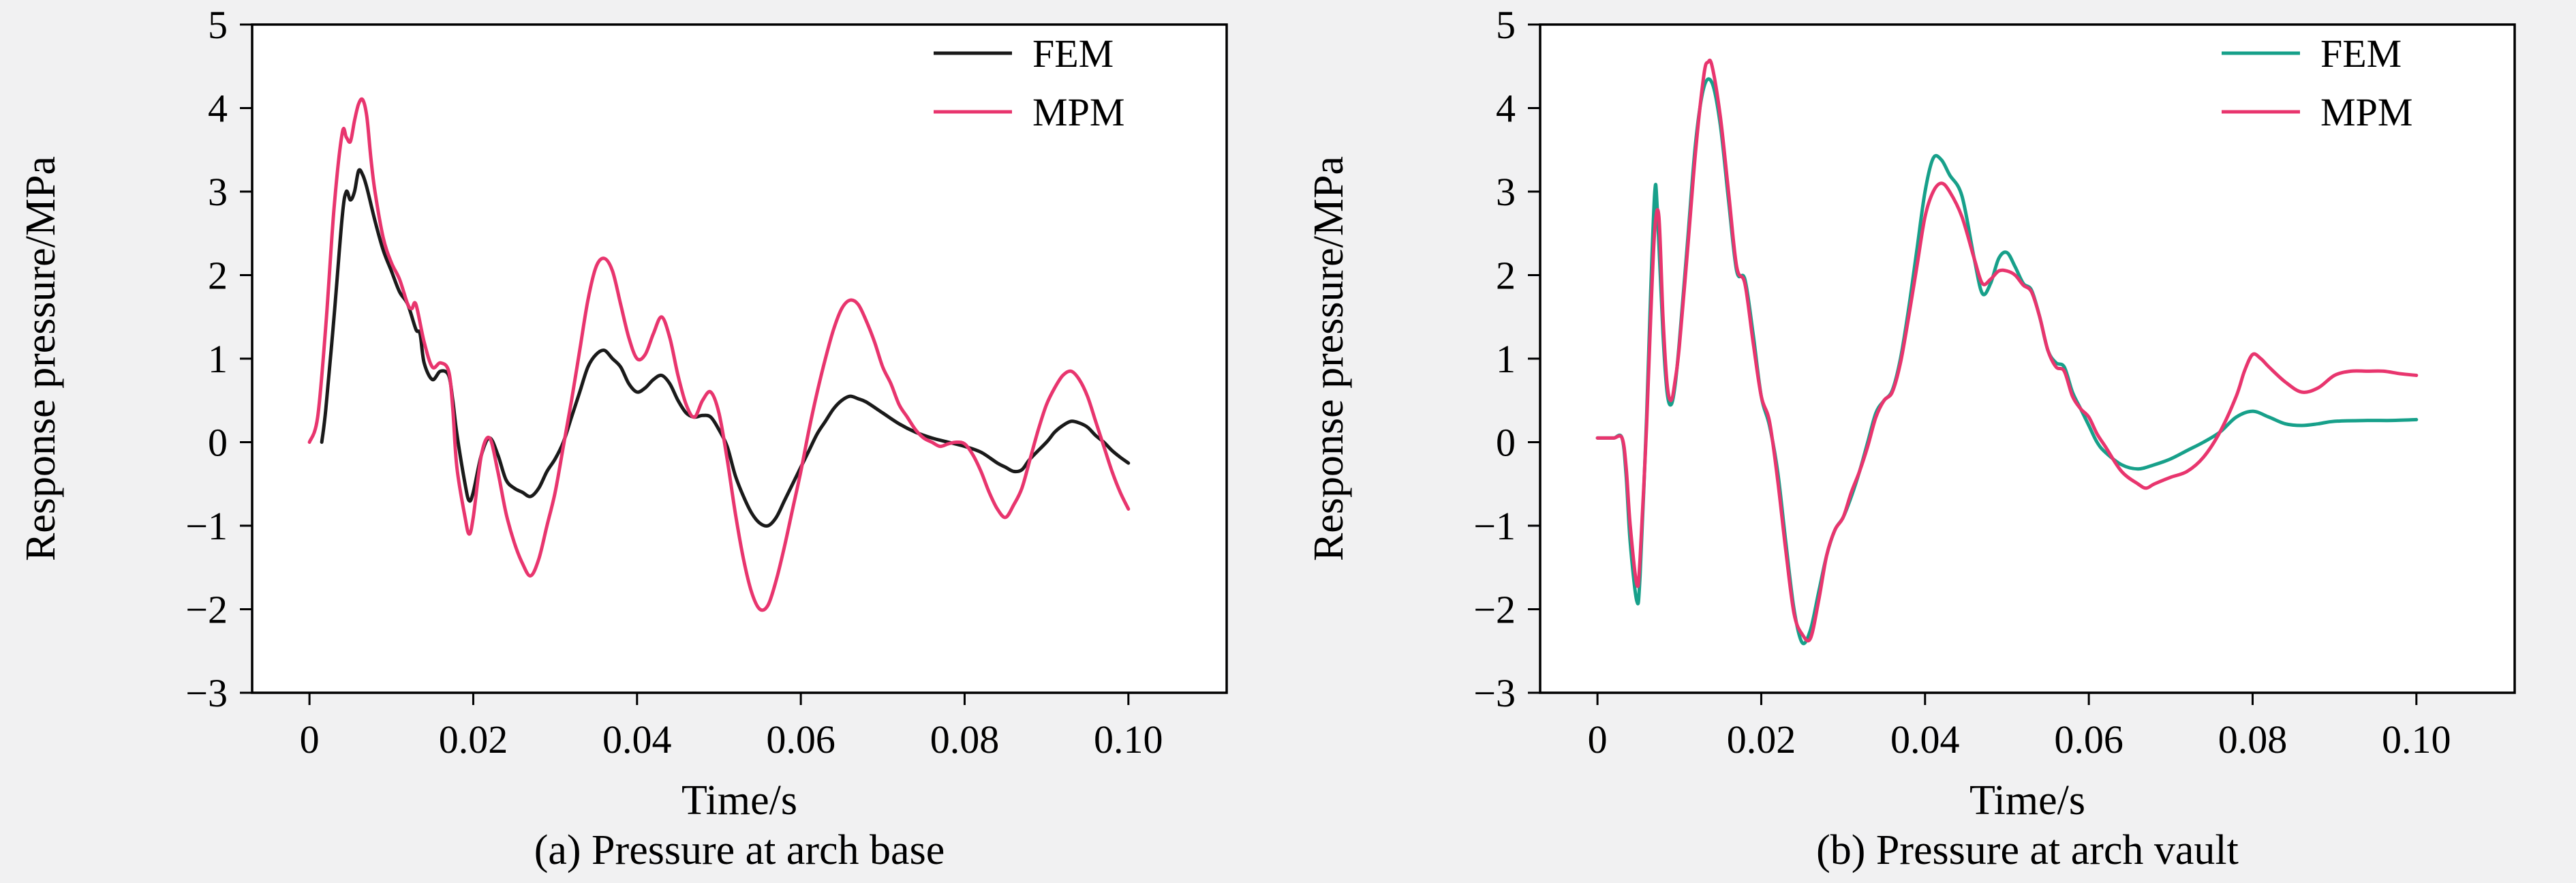 The width and height of the screenshot is (2576, 883). Describe the element at coordinates (739, 850) in the screenshot. I see `chart-a-caption: (a) Pressure at arch base` at that location.